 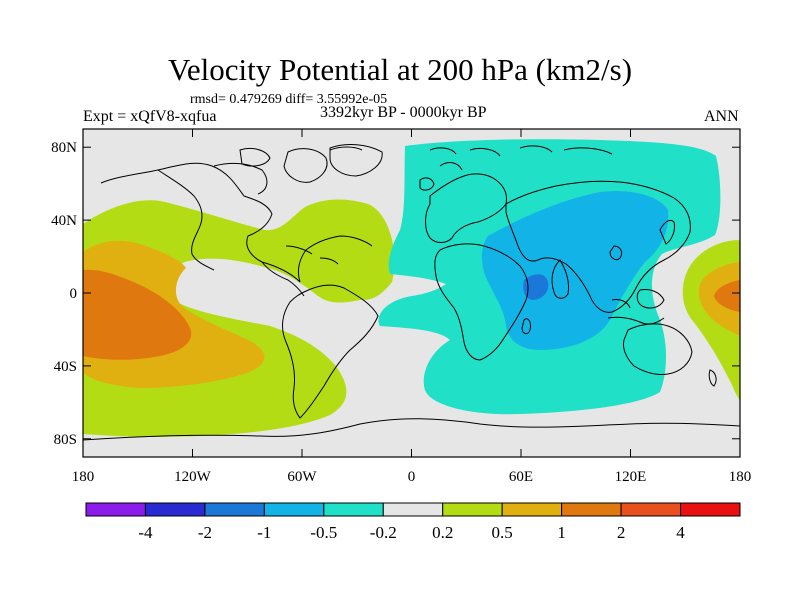 What do you see at coordinates (264, 532) in the screenshot?
I see `colorbar-label: -1` at bounding box center [264, 532].